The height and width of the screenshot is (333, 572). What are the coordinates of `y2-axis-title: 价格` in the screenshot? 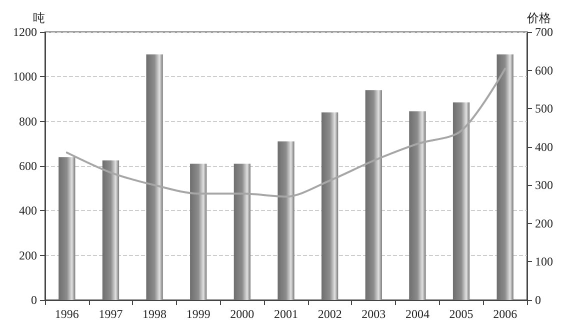 It's located at (538, 18).